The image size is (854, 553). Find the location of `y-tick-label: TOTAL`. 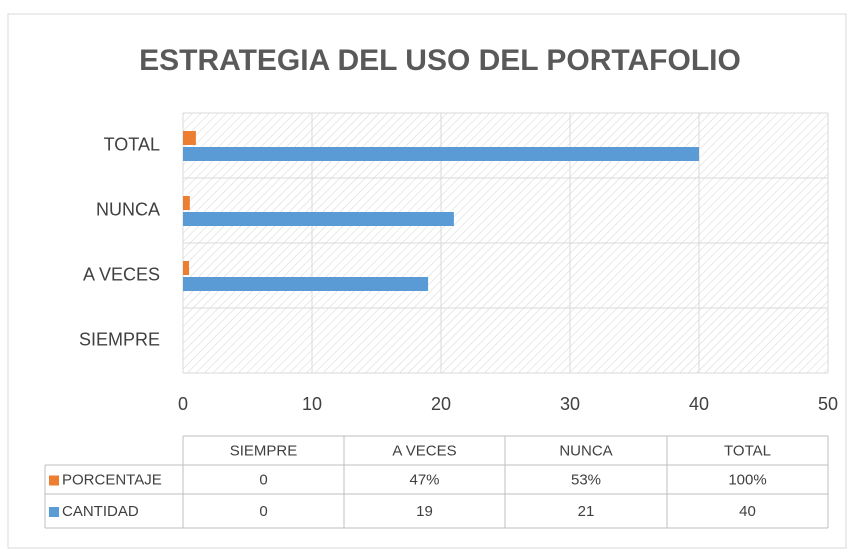

y-tick-label: TOTAL is located at coordinates (132, 144).